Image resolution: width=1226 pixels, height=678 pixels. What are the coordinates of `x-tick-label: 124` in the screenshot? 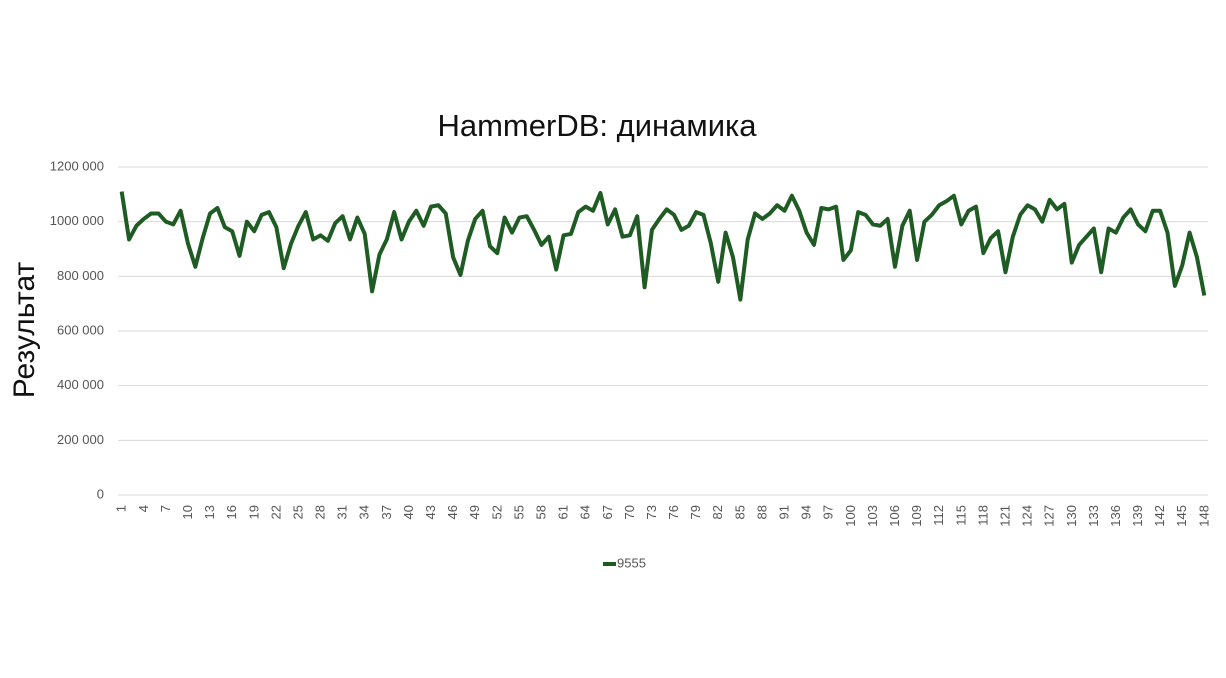 It's located at (1027, 516).